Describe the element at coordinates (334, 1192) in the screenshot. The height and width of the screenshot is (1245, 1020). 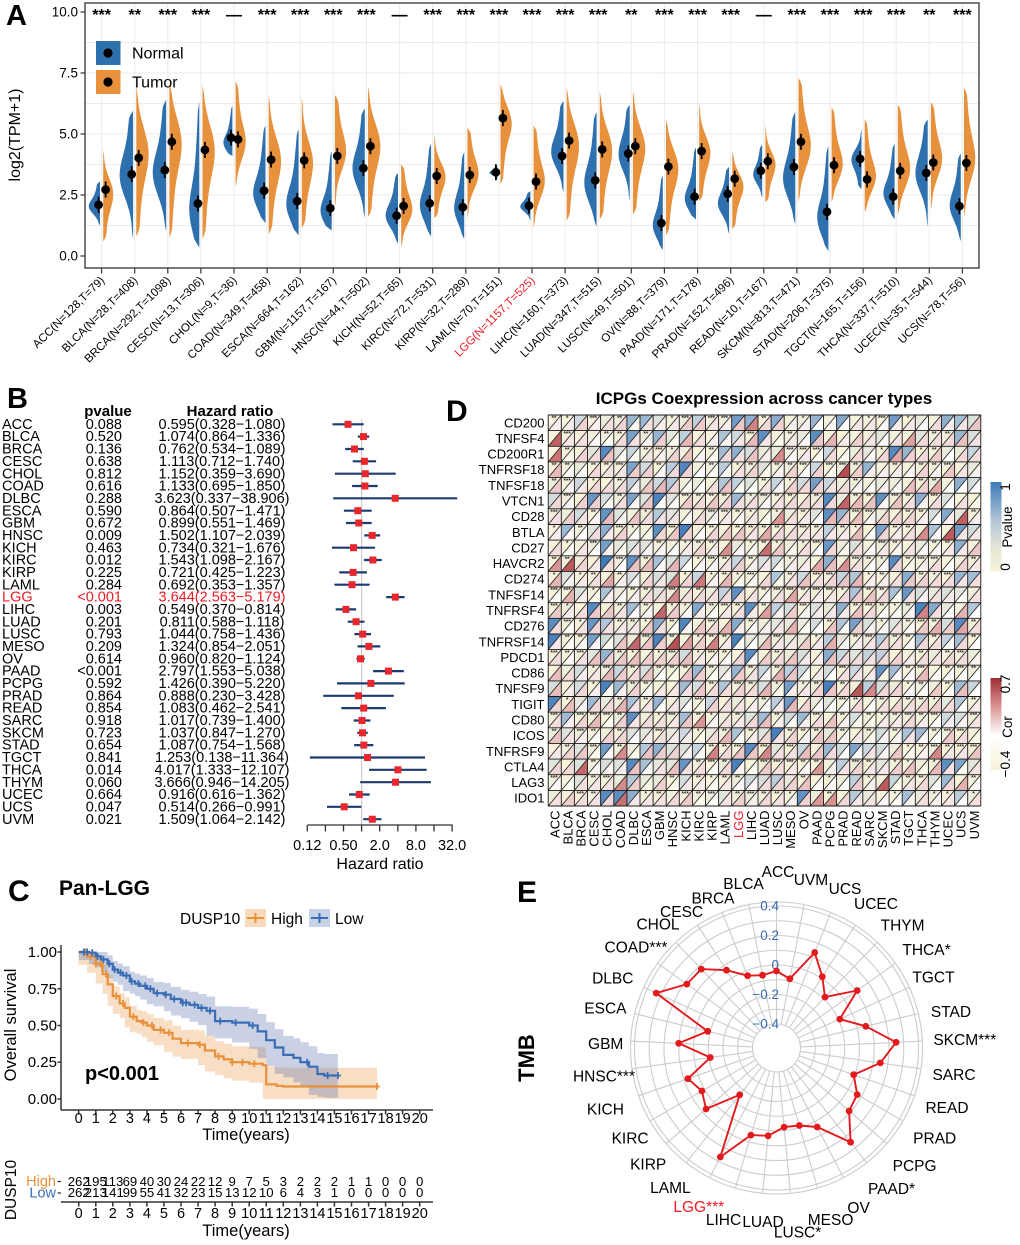
I see `svg-text: 1` at that location.